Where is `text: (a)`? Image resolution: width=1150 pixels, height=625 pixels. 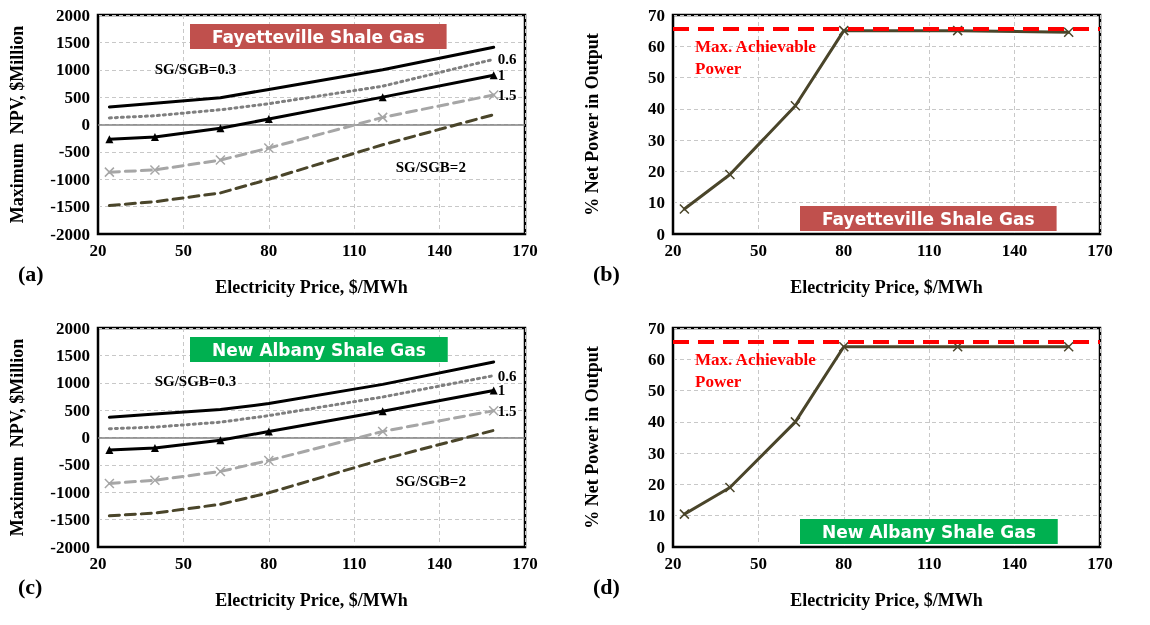 text: (a) is located at coordinates (31, 273).